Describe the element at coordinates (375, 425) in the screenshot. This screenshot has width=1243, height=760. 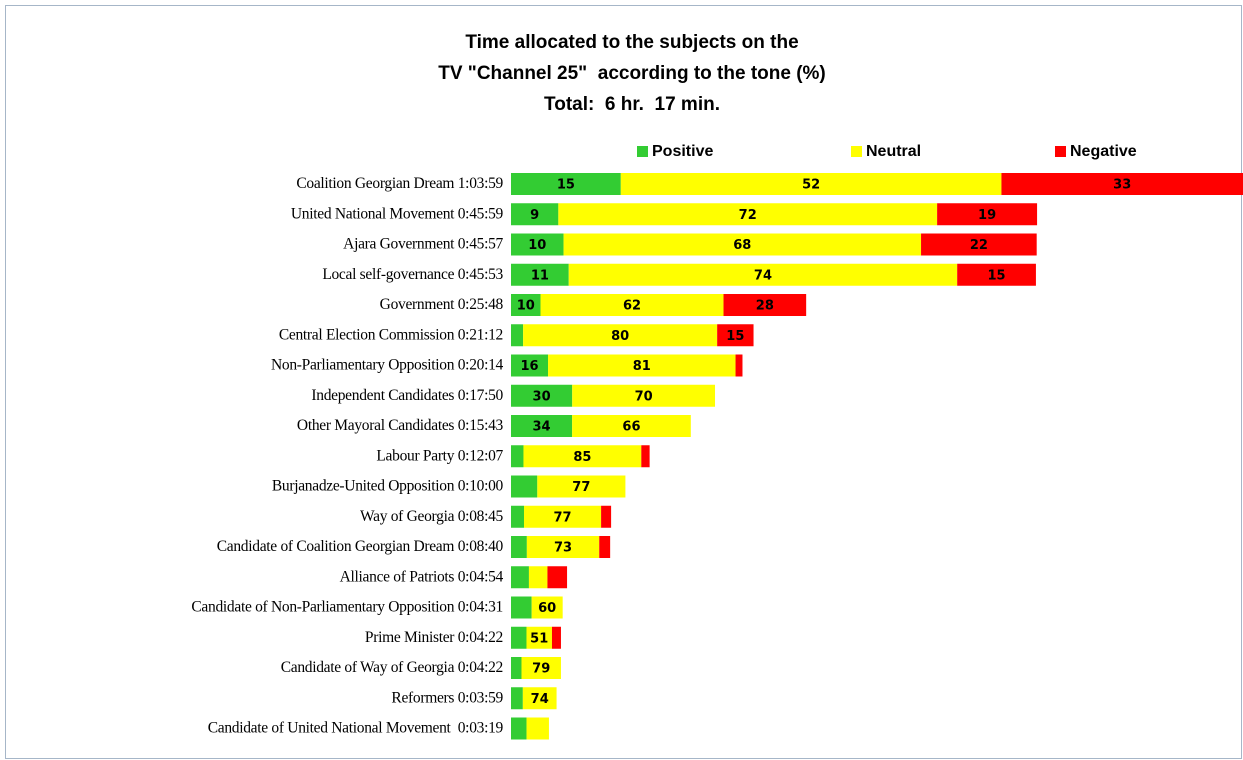
I see `category-name: Other Mayoral Candidates` at that location.